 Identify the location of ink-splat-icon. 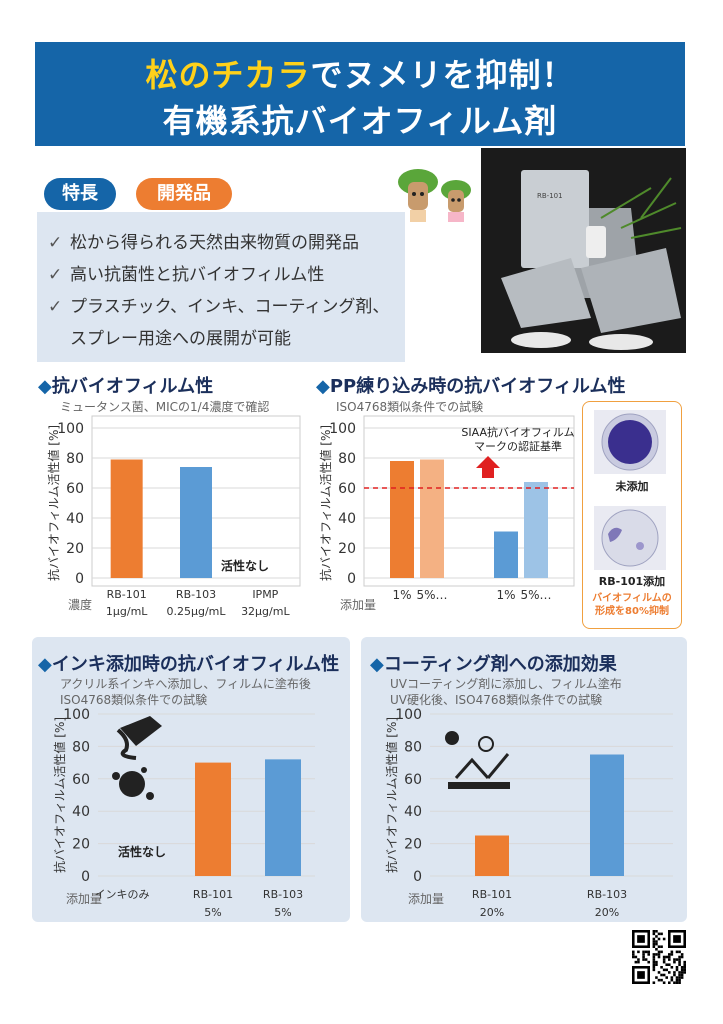
(133, 783).